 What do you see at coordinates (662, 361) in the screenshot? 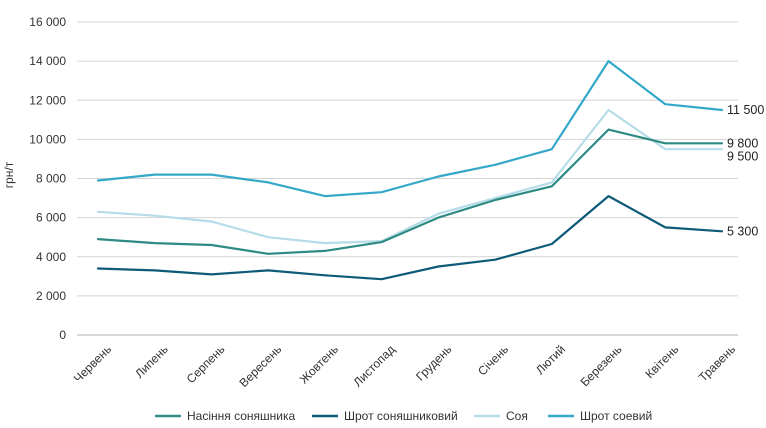
I see `x-tick-label: Квітень` at bounding box center [662, 361].